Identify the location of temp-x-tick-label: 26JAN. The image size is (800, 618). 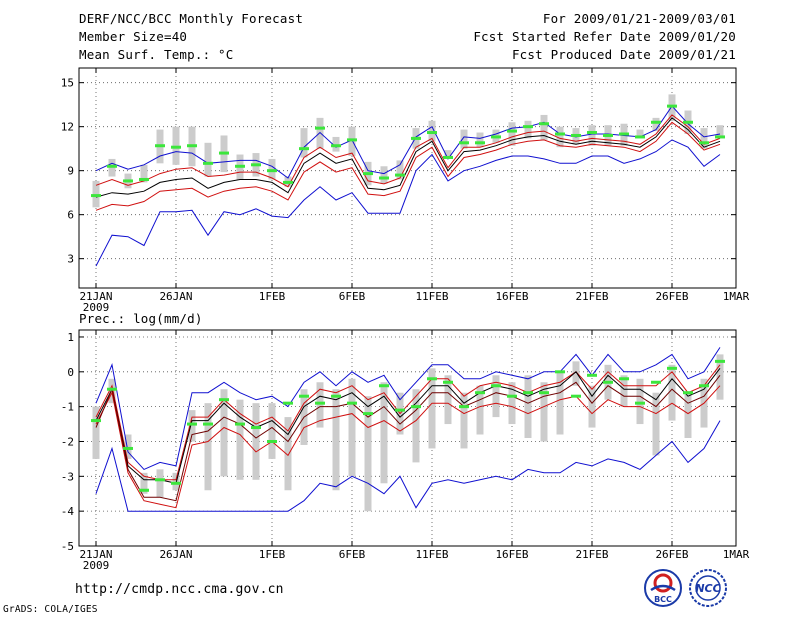
(175, 296).